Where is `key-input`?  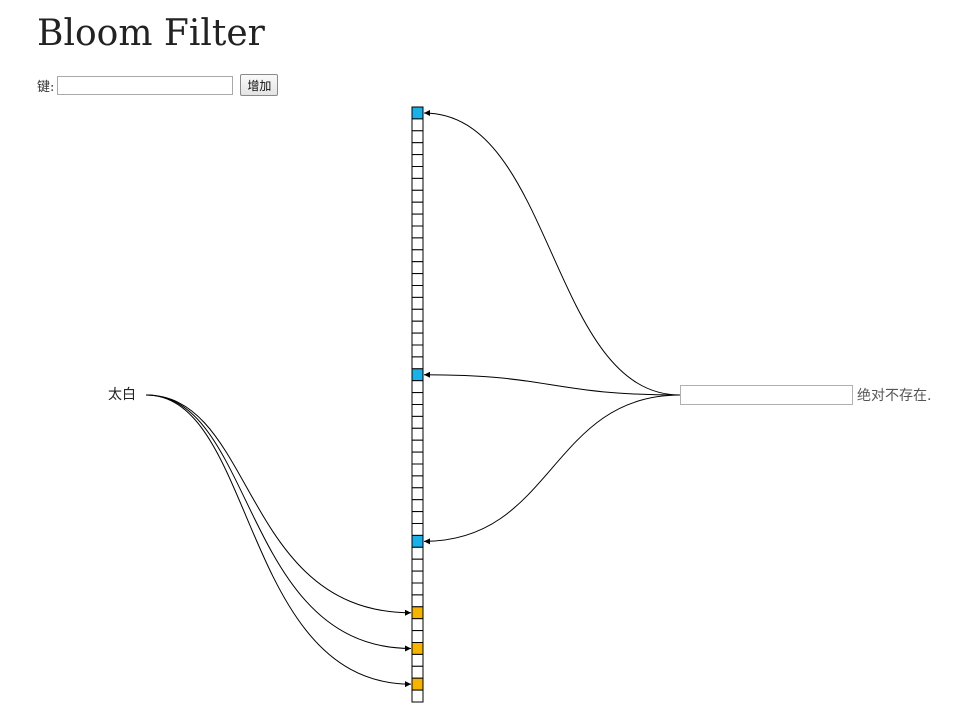 key-input is located at coordinates (145, 85).